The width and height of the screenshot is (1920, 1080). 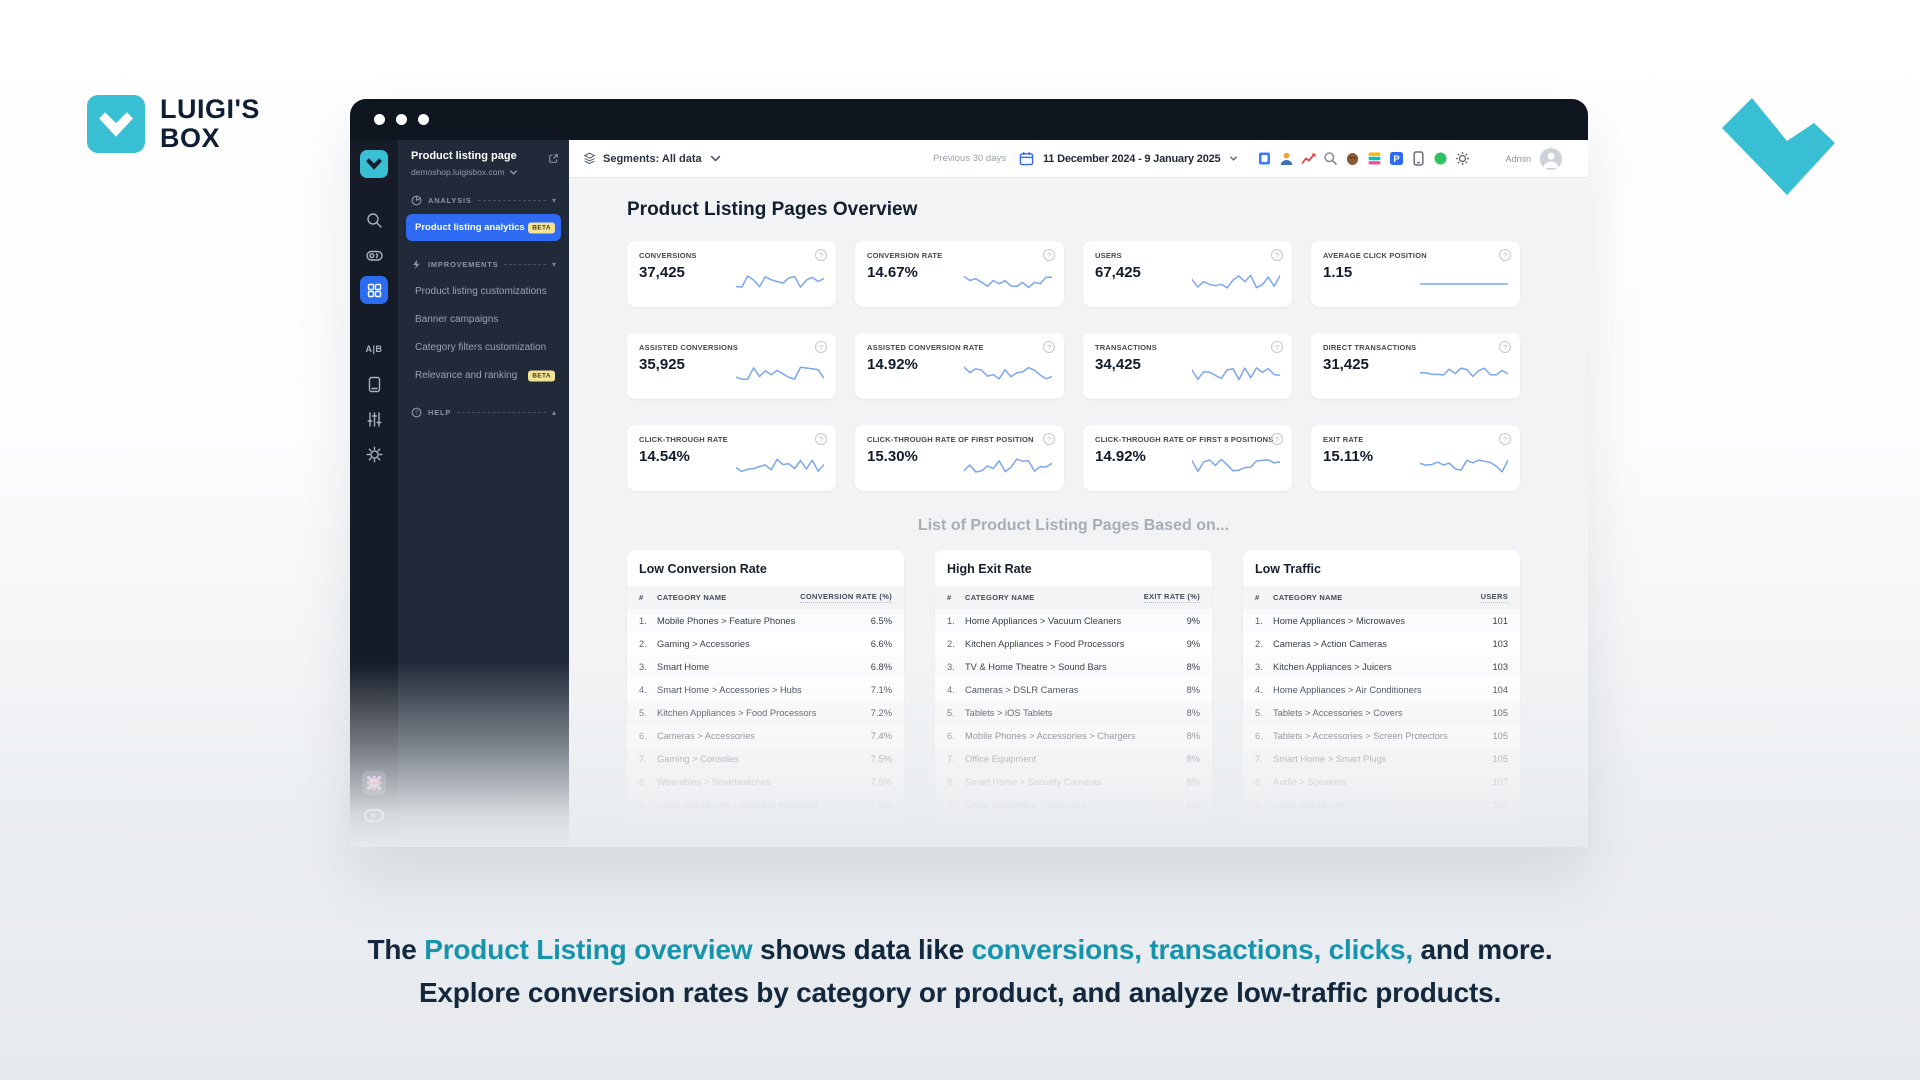 What do you see at coordinates (765, 643) in the screenshot?
I see `table-row: 2. Gaming > Accessories 6.6%` at bounding box center [765, 643].